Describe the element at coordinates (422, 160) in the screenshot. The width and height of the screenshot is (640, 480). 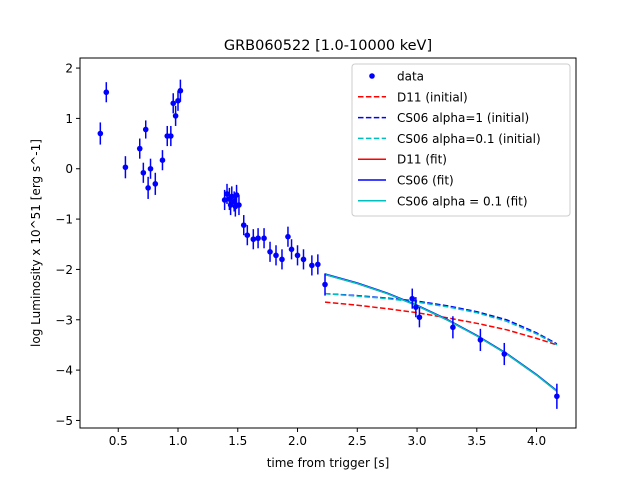
I see `legend-label: D11 (fit)` at that location.